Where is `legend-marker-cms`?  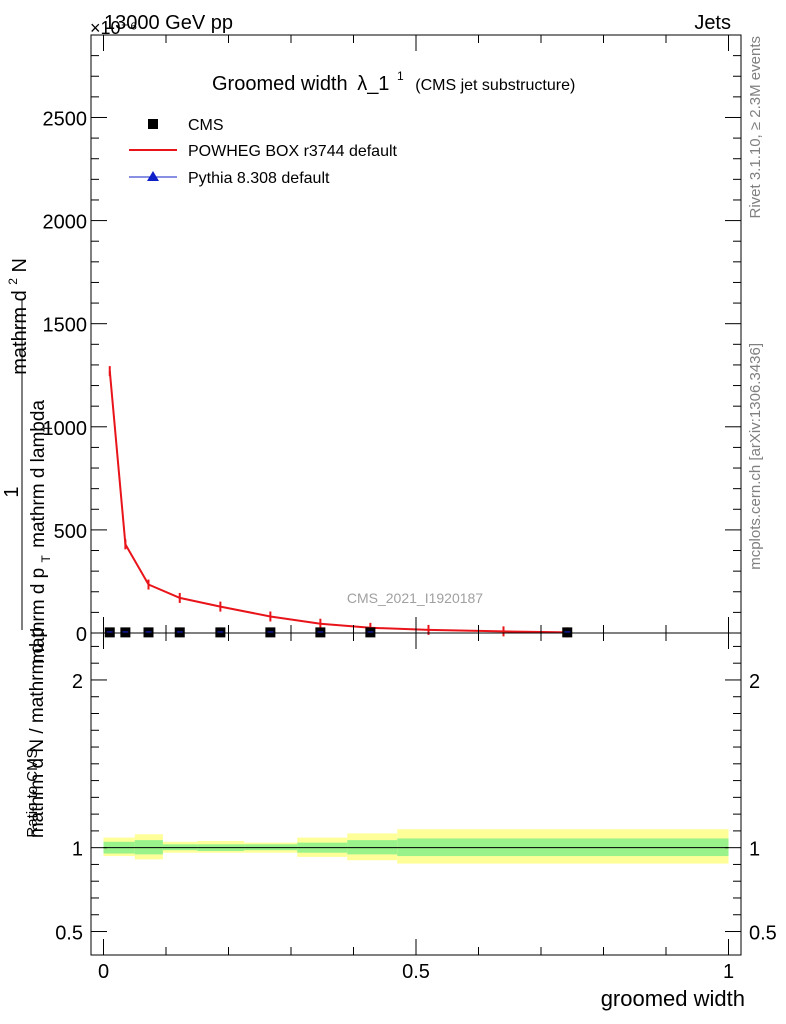
legend-marker-cms is located at coordinates (153, 124).